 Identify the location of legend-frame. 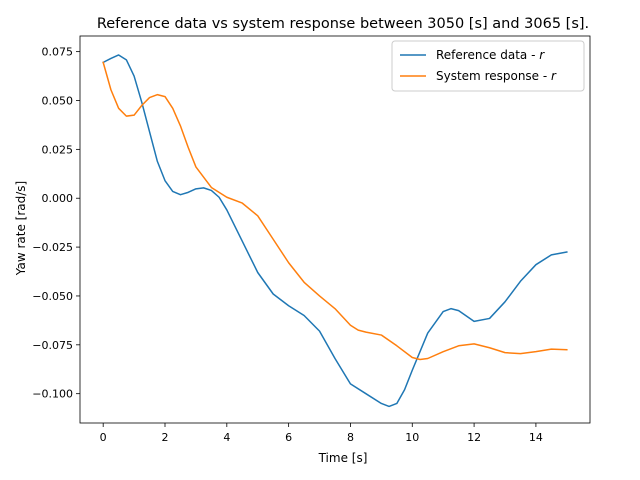
(488, 66).